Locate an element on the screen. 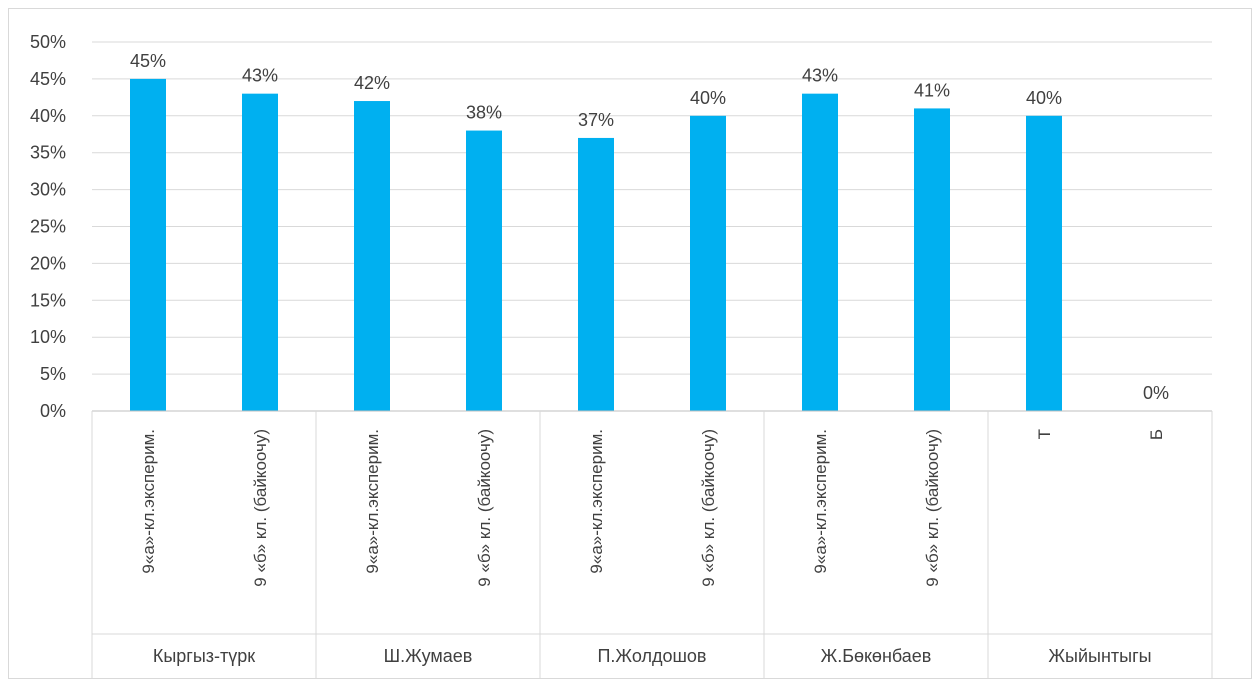 Image resolution: width=1260 pixels, height=687 pixels. y-tick-label: 10% is located at coordinates (48, 337).